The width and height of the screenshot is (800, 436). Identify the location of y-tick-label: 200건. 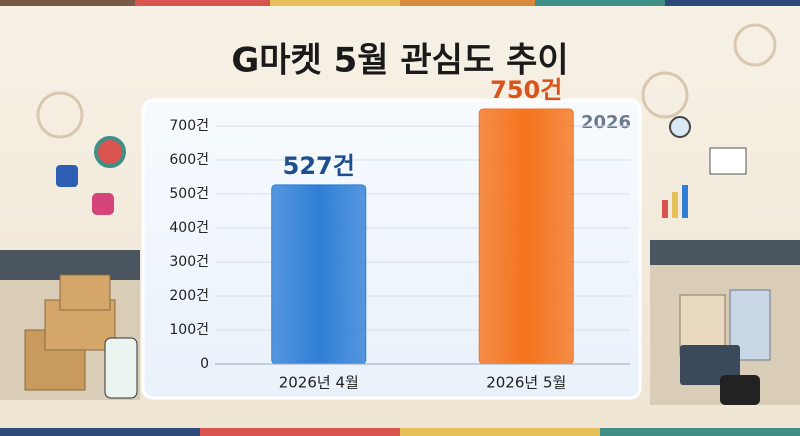
(189, 296).